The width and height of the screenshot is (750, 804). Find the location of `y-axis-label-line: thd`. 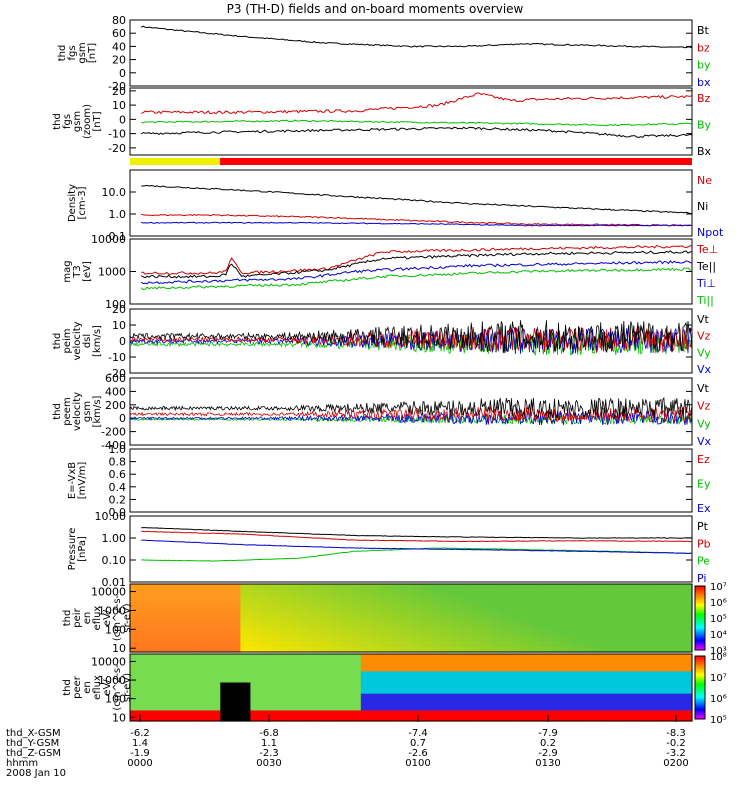

y-axis-label-line: thd is located at coordinates (67, 618).